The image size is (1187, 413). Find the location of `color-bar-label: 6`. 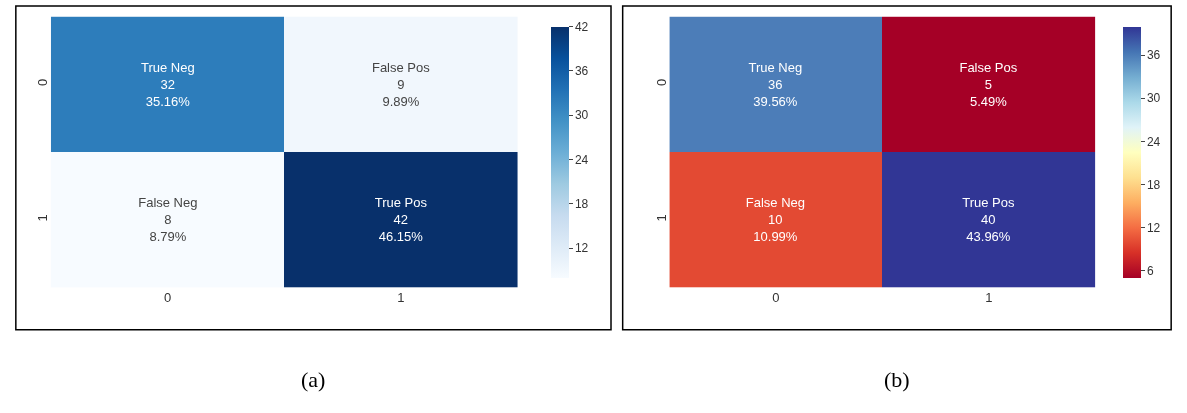

color-bar-label: 6 is located at coordinates (1150, 270).